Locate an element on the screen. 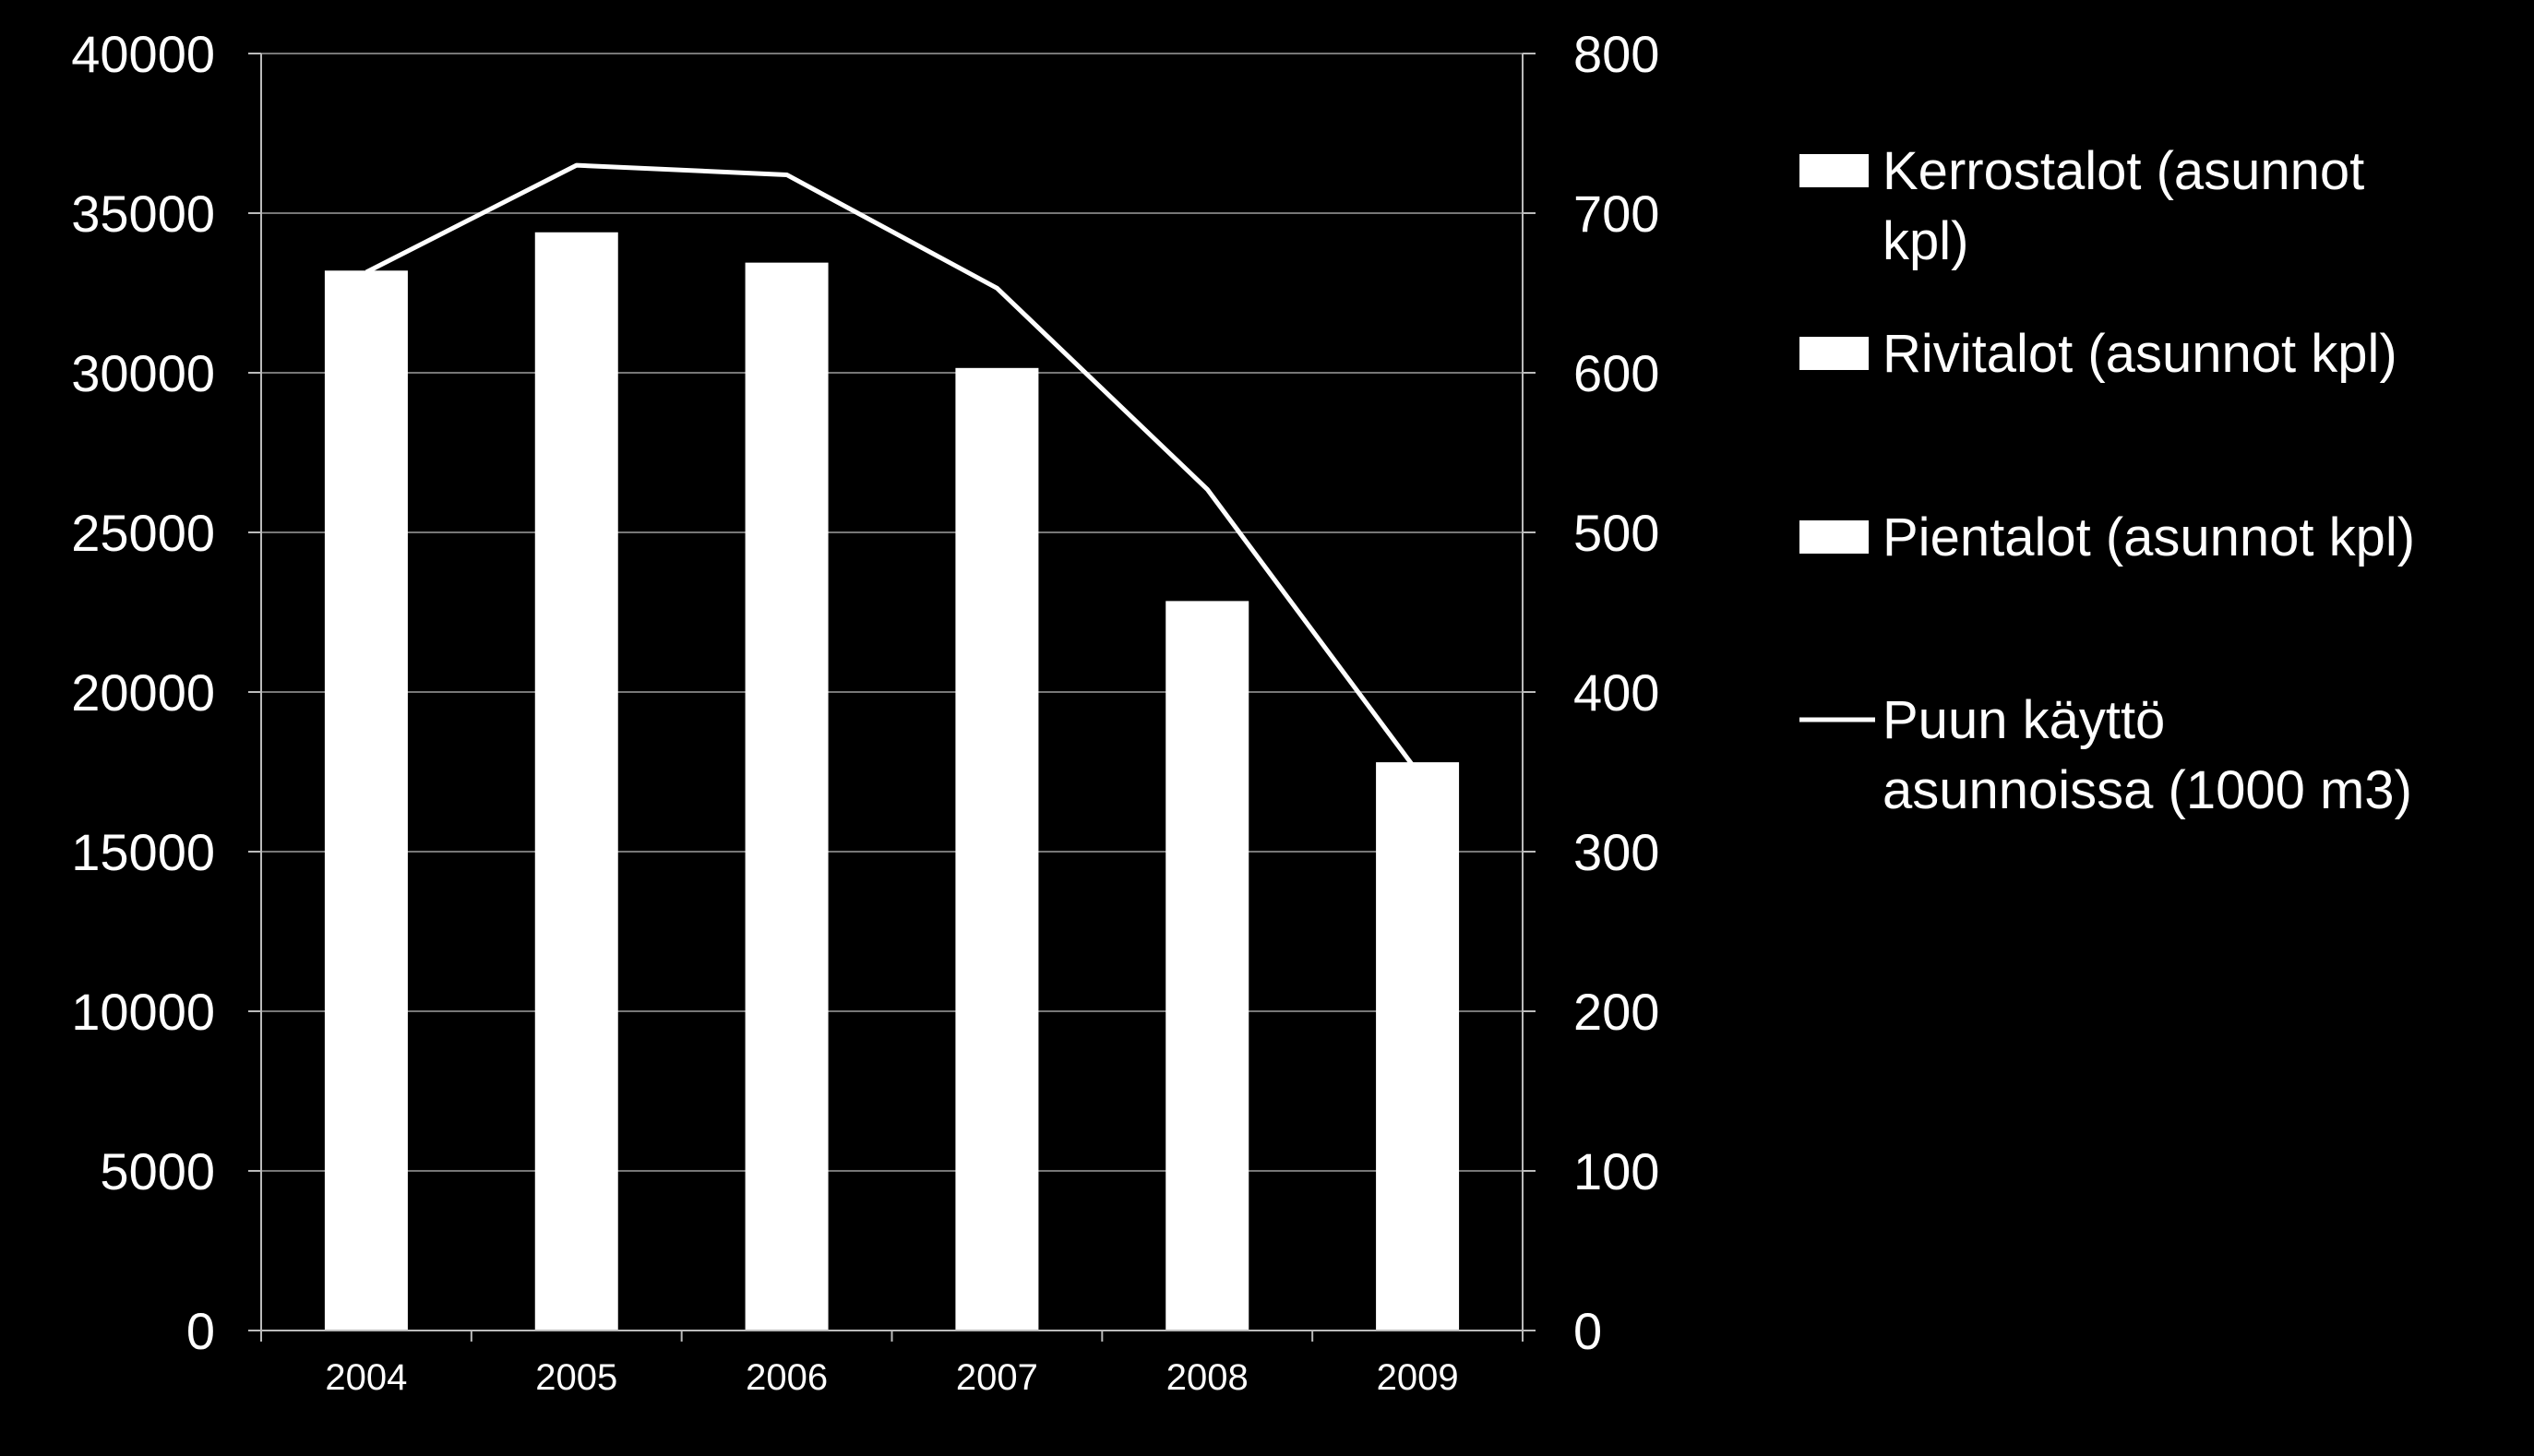  right-tick-label: 600 is located at coordinates (1616, 373).